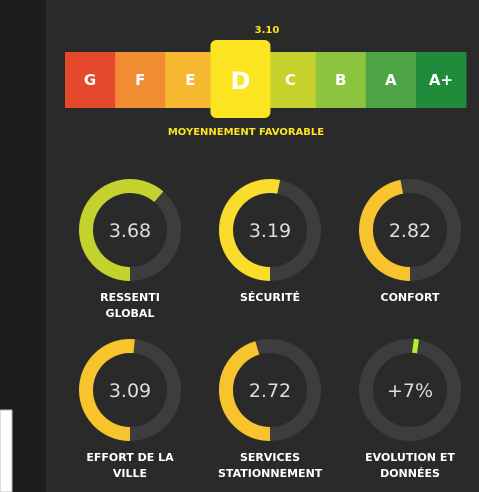 Image resolution: width=479 pixels, height=492 pixels. I want to click on gauge-value: 2.72, so click(270, 391).